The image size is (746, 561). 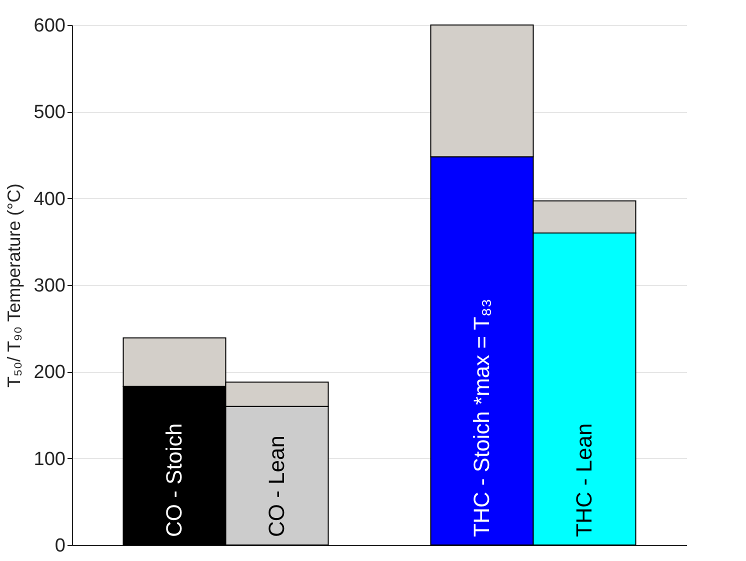 What do you see at coordinates (50, 286) in the screenshot?
I see `y-tick-label: 300` at bounding box center [50, 286].